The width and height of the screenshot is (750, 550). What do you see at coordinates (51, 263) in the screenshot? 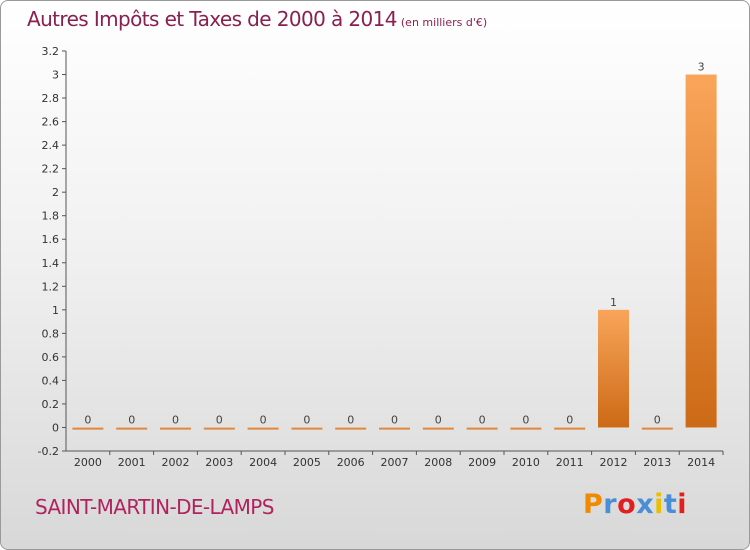
I see `y-tick-label: 1.4` at bounding box center [51, 263].